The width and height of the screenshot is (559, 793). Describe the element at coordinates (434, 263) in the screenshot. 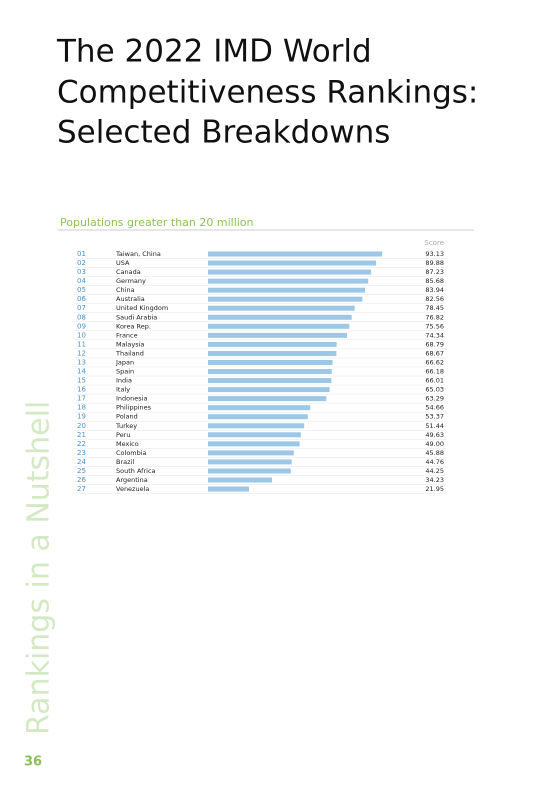

I see `value-label: 89.88` at that location.